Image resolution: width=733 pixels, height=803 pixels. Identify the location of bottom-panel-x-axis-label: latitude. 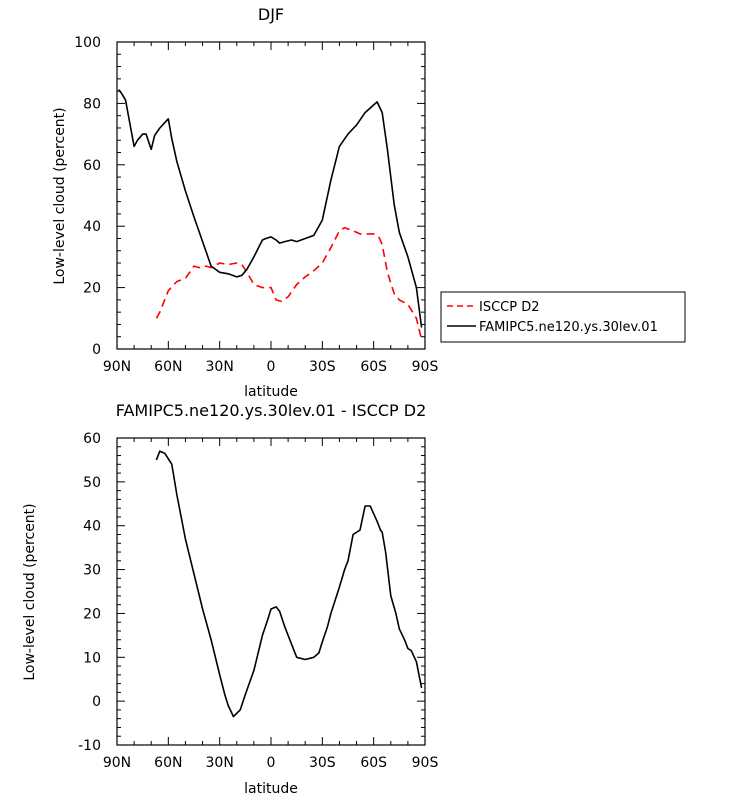
(271, 789).